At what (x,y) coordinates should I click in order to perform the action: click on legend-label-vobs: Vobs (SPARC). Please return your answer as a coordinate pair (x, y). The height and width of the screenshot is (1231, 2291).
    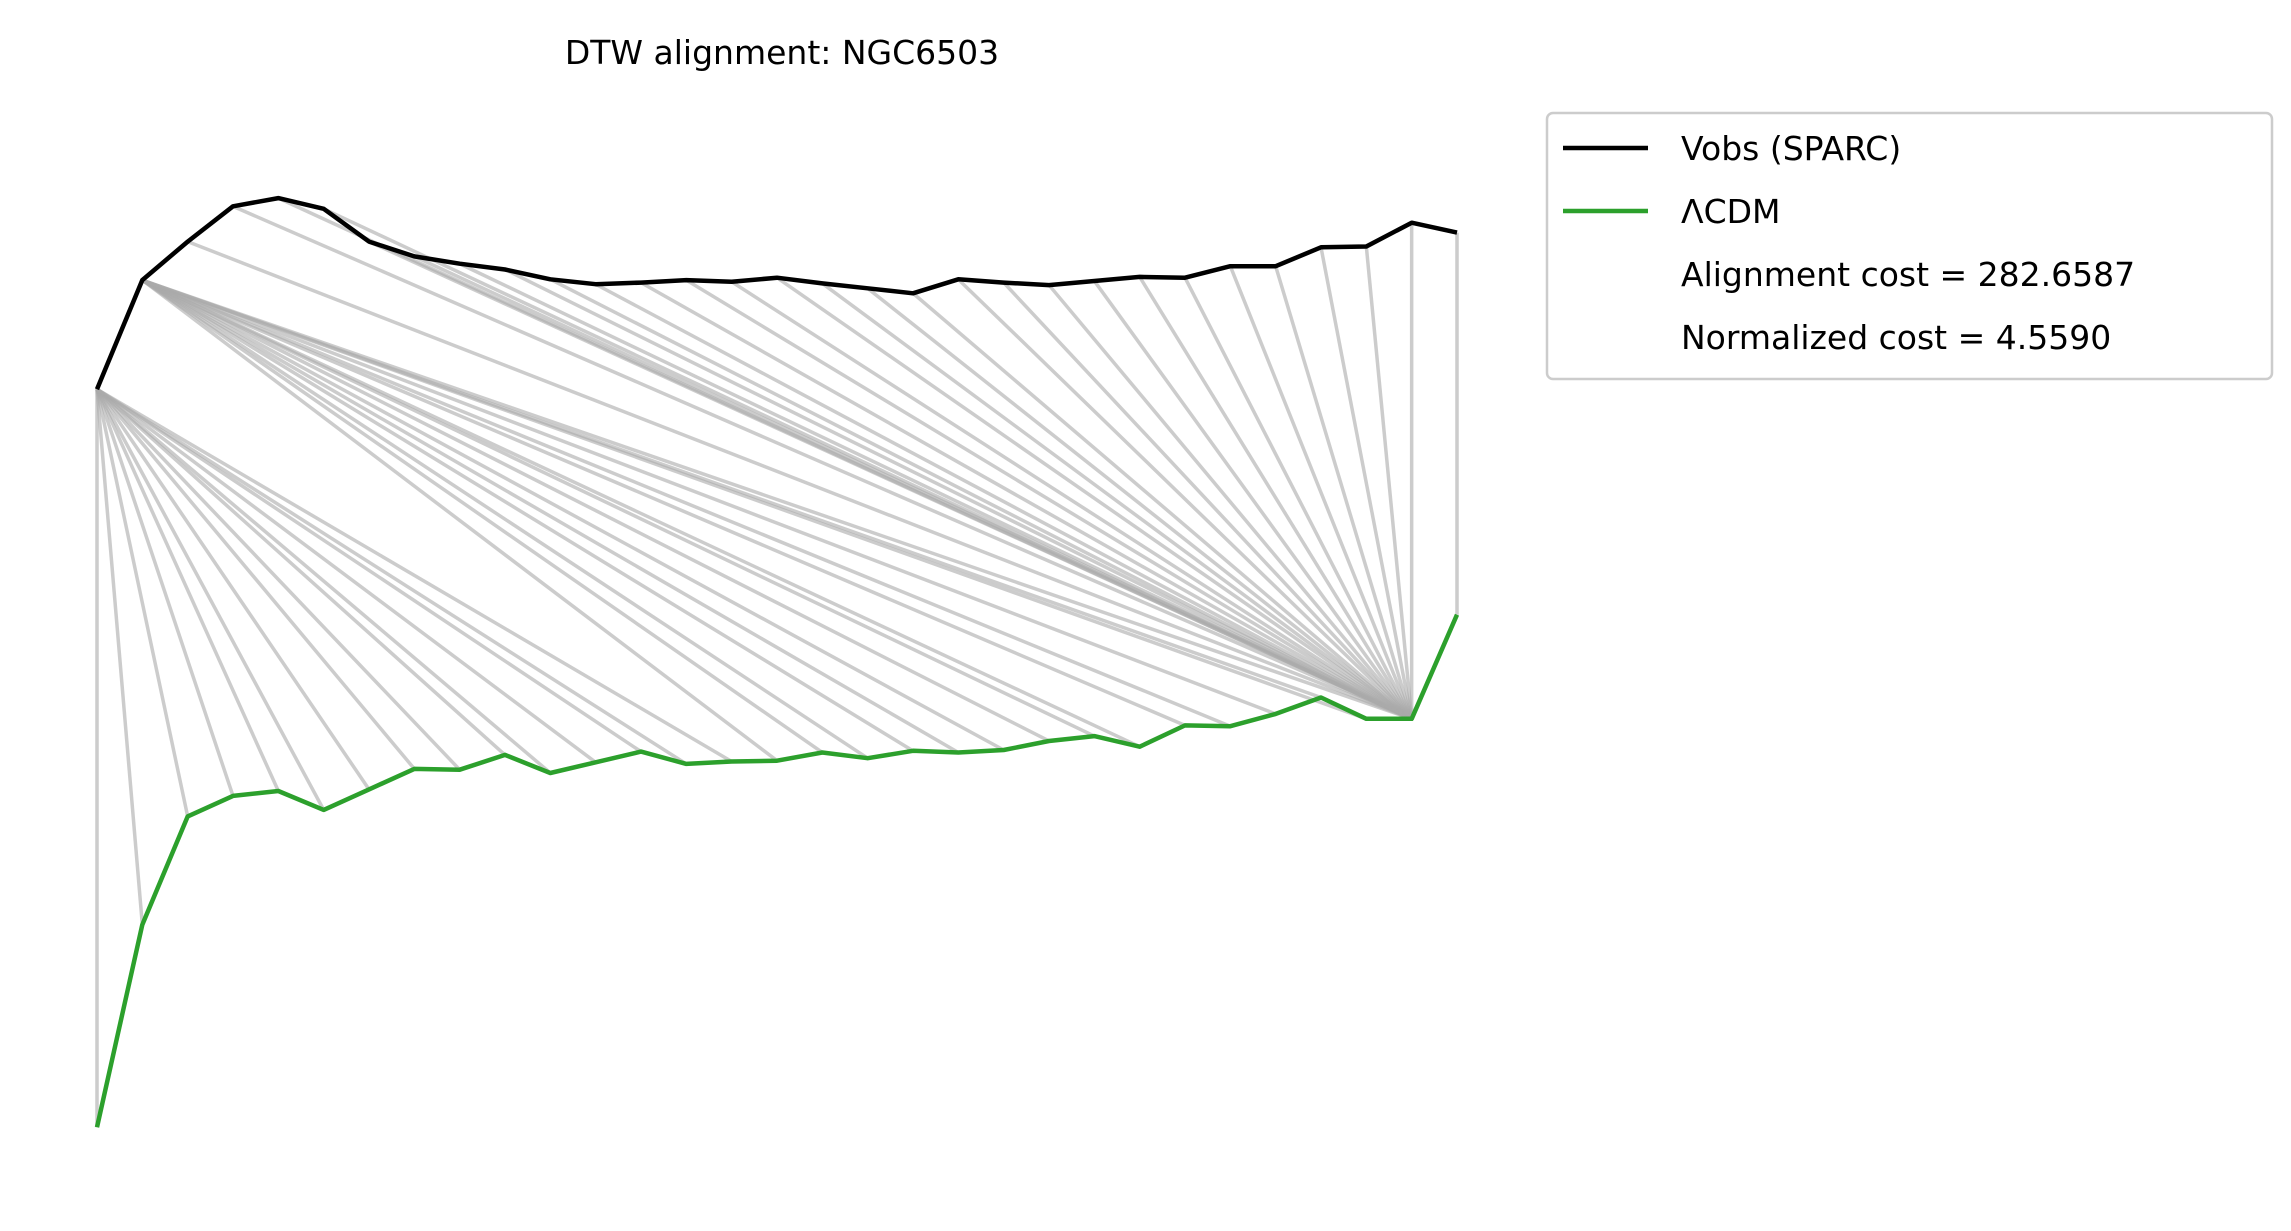
    Looking at the image, I should click on (1791, 148).